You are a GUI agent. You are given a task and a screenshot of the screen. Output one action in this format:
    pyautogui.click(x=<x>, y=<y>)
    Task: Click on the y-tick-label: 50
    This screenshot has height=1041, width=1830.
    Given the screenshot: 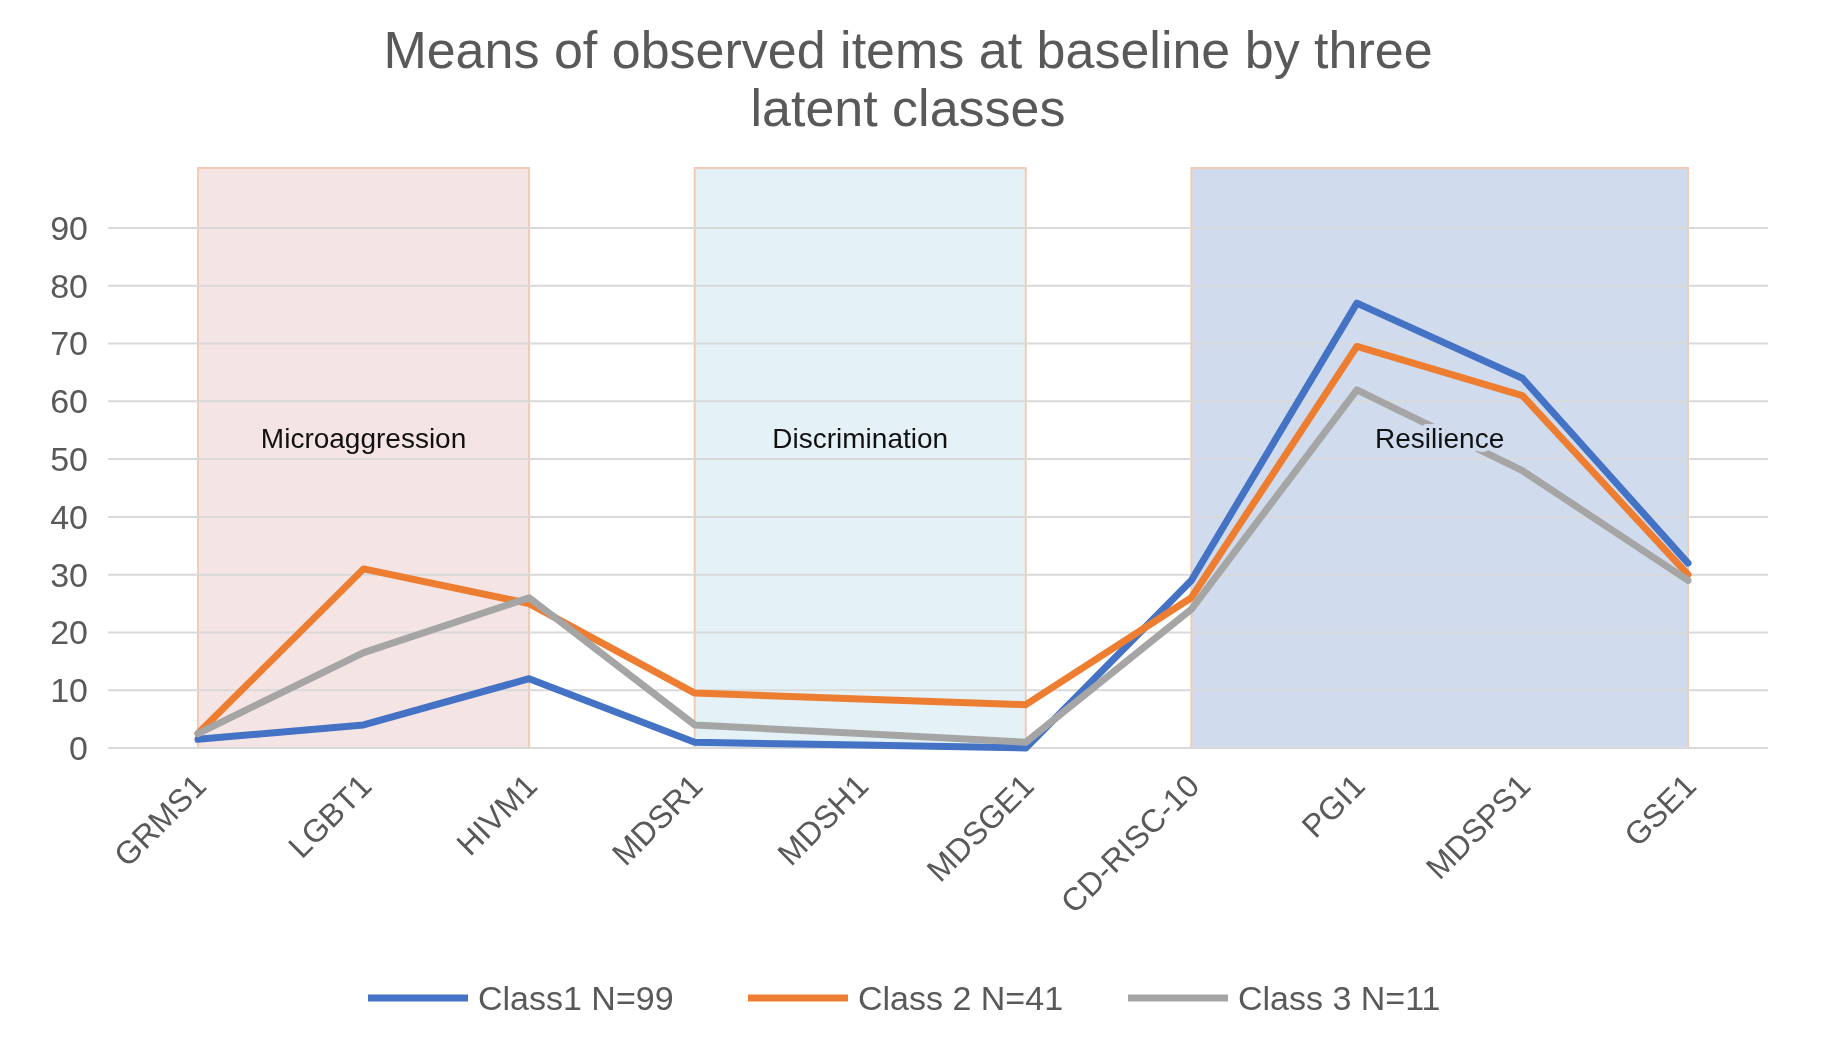 What is the action you would take?
    pyautogui.click(x=69, y=459)
    